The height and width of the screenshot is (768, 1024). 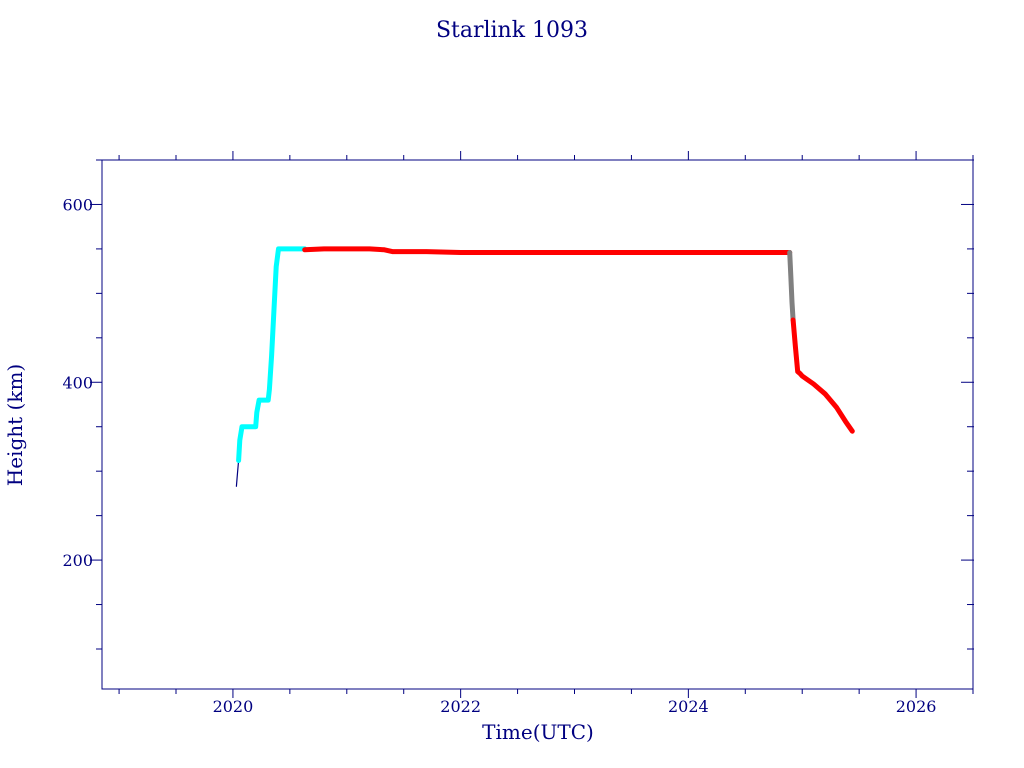 What do you see at coordinates (77, 382) in the screenshot?
I see `y-tick-label: 400` at bounding box center [77, 382].